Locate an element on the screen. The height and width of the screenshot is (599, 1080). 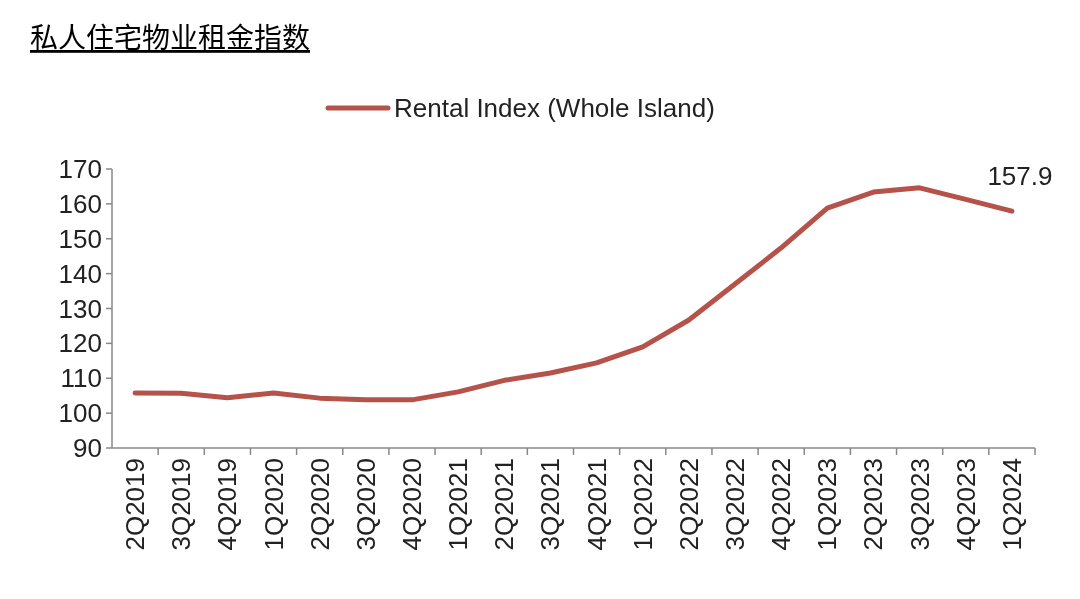
annotation: 157.9 is located at coordinates (1020, 176).